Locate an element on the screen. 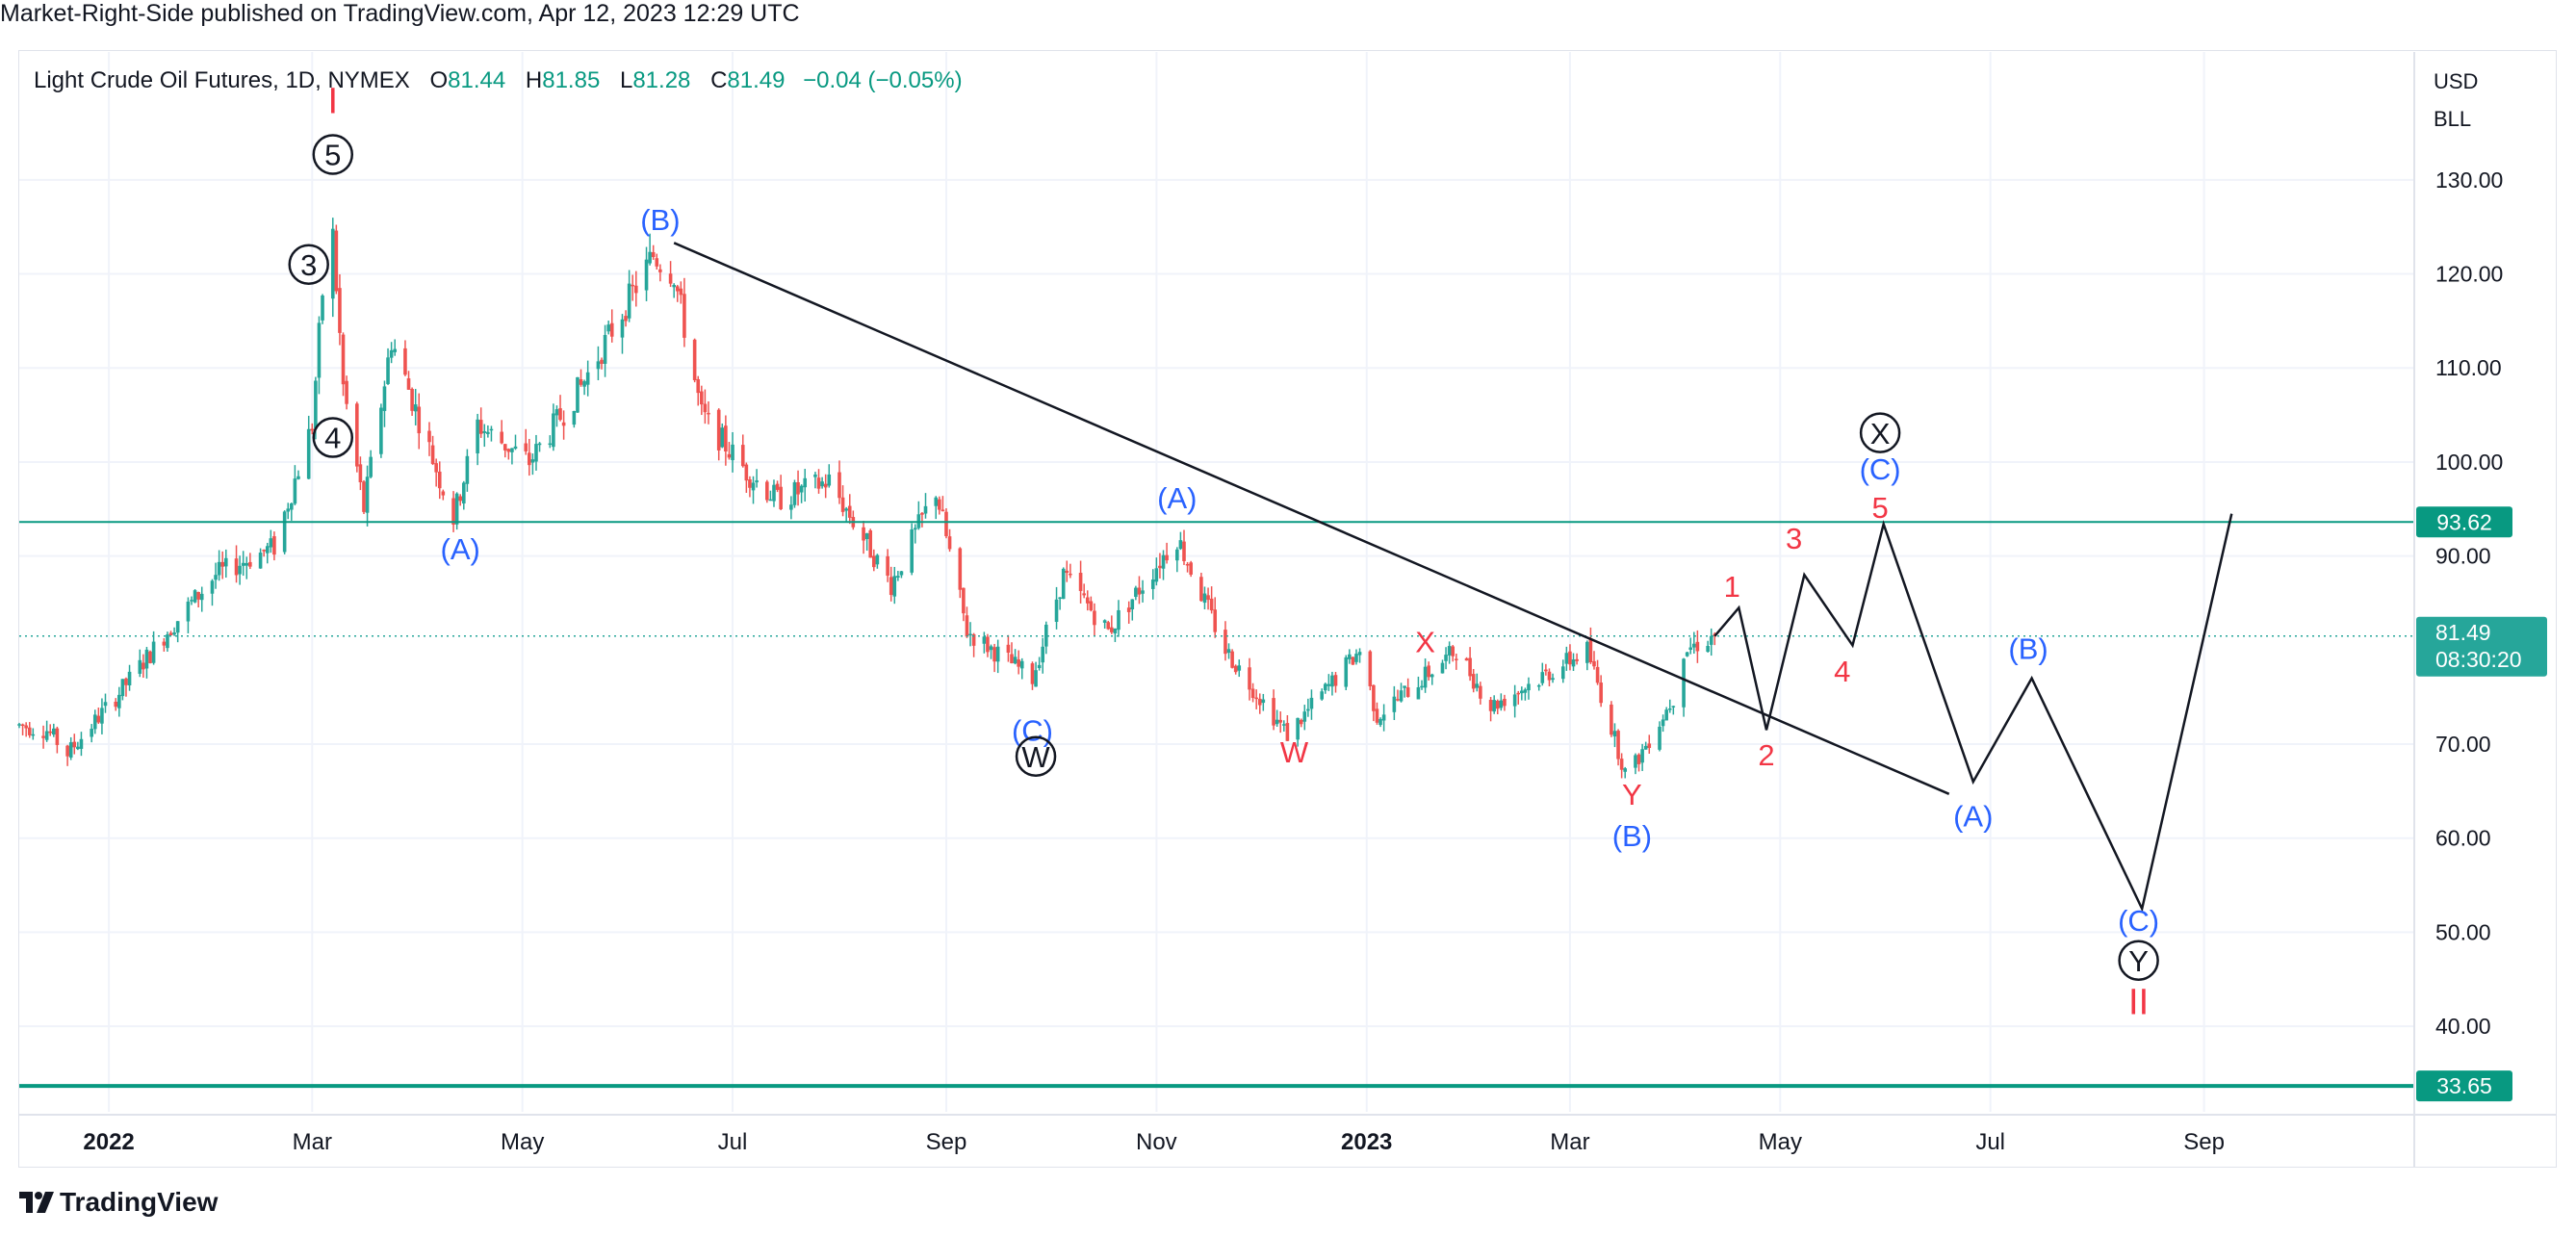  wave-label: (C) is located at coordinates (1881, 469).